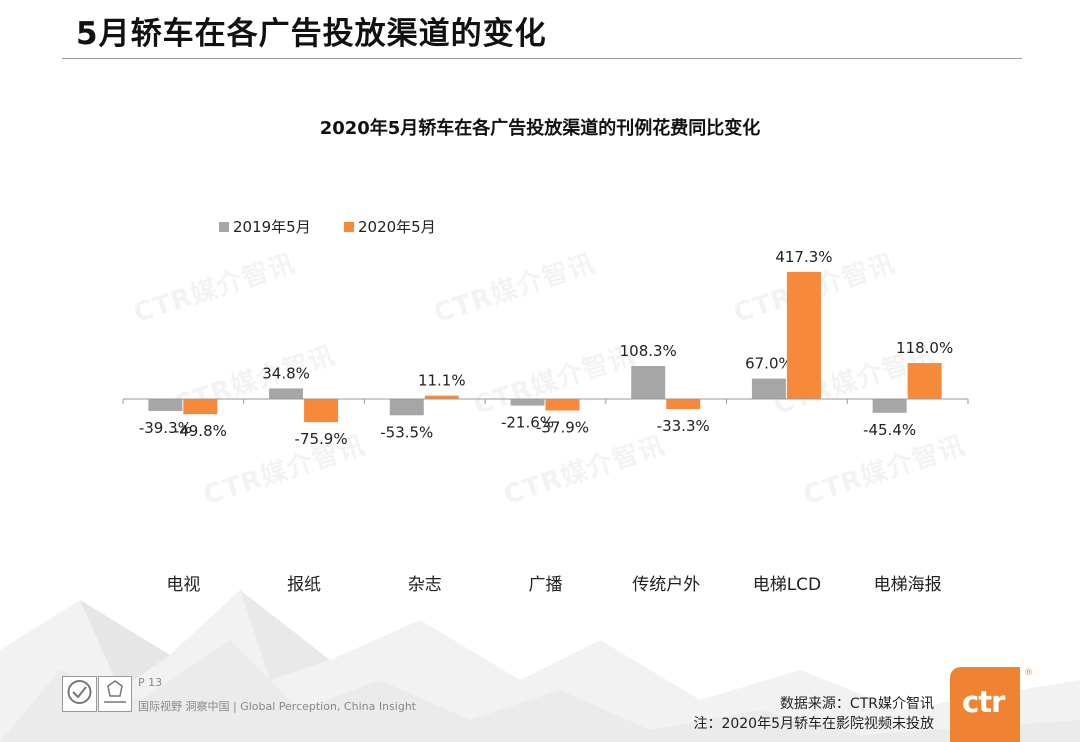 This screenshot has width=1080, height=742. I want to click on data-label: -75.9%, so click(321, 439).